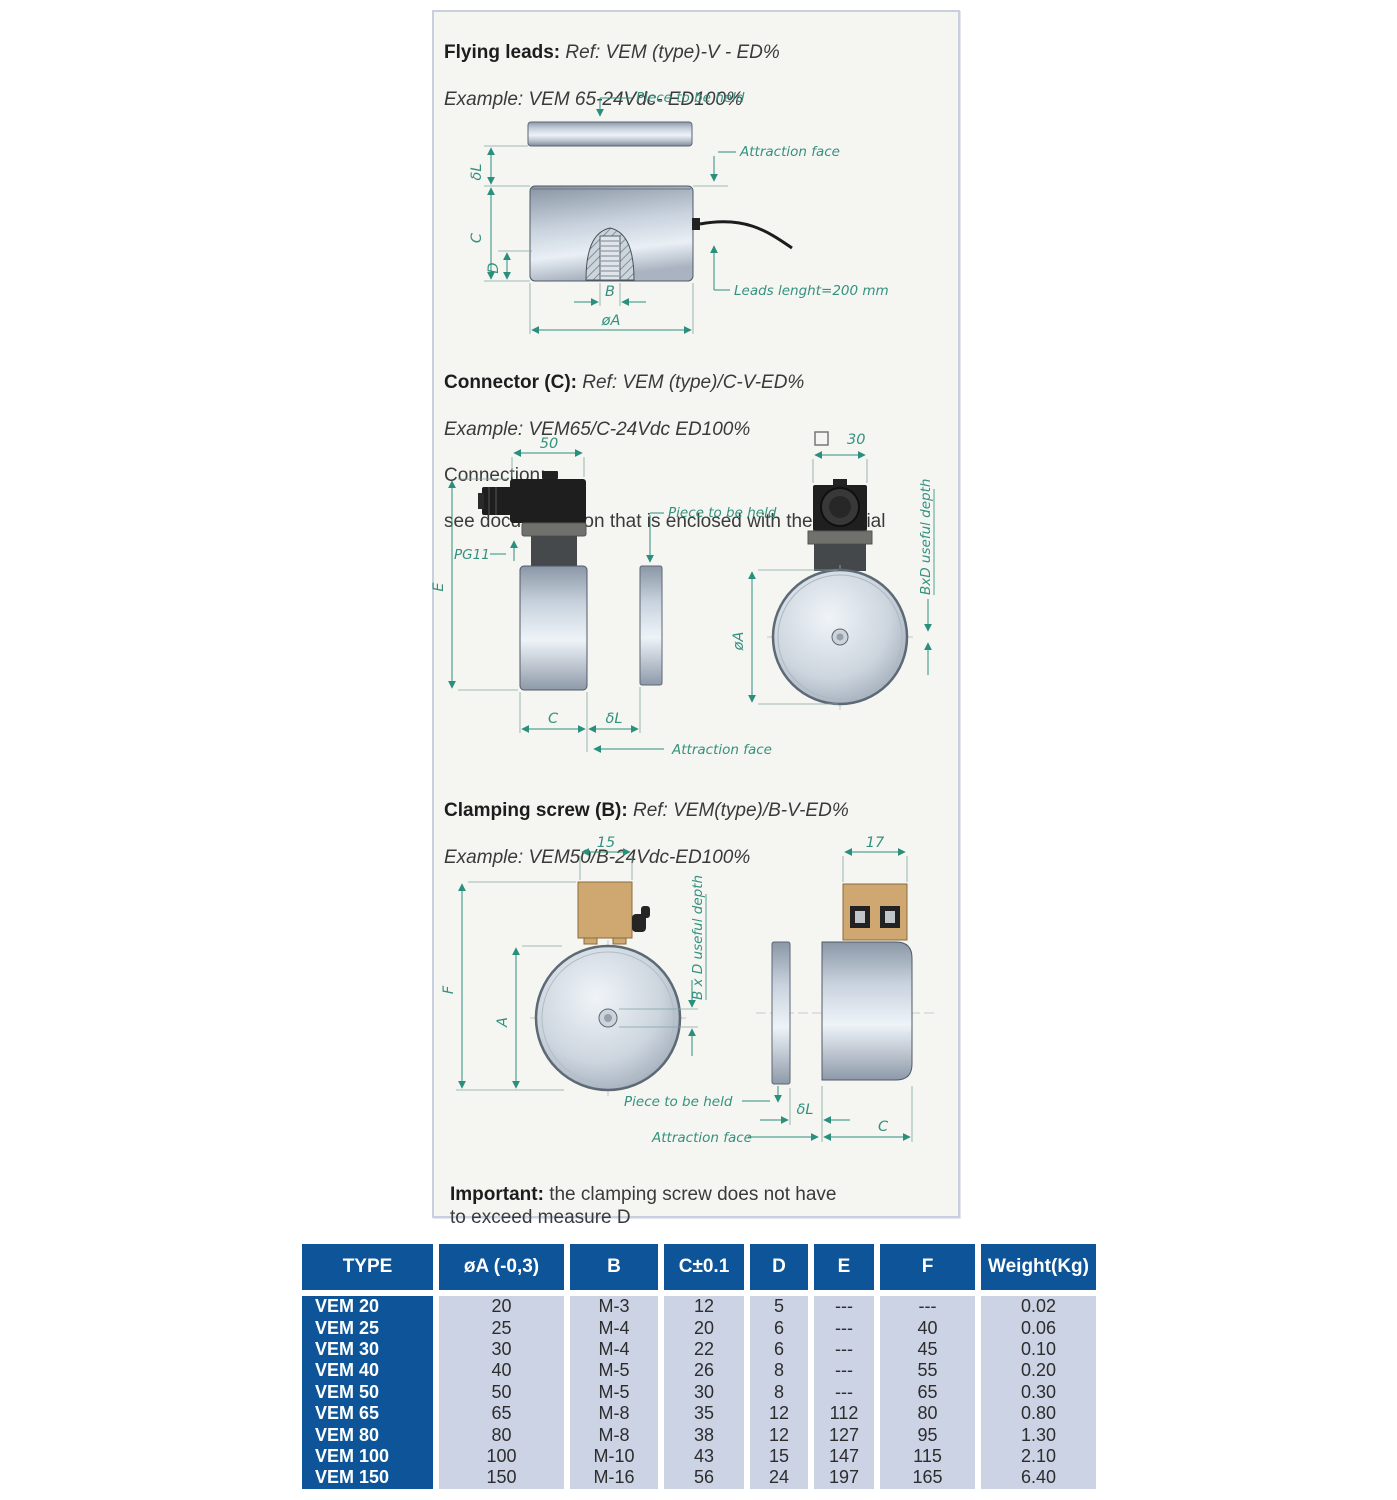 Image resolution: width=1397 pixels, height=1500 pixels. Describe the element at coordinates (367, 1435) in the screenshot. I see `type-cell: VEM 80` at that location.